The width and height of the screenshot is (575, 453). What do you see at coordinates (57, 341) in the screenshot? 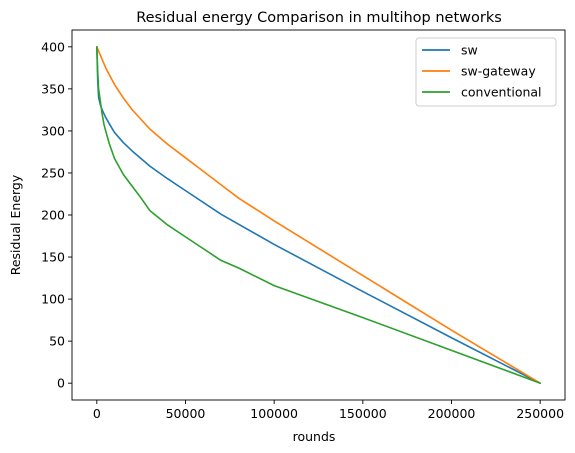
I see `y-tick-label: 50` at bounding box center [57, 341].